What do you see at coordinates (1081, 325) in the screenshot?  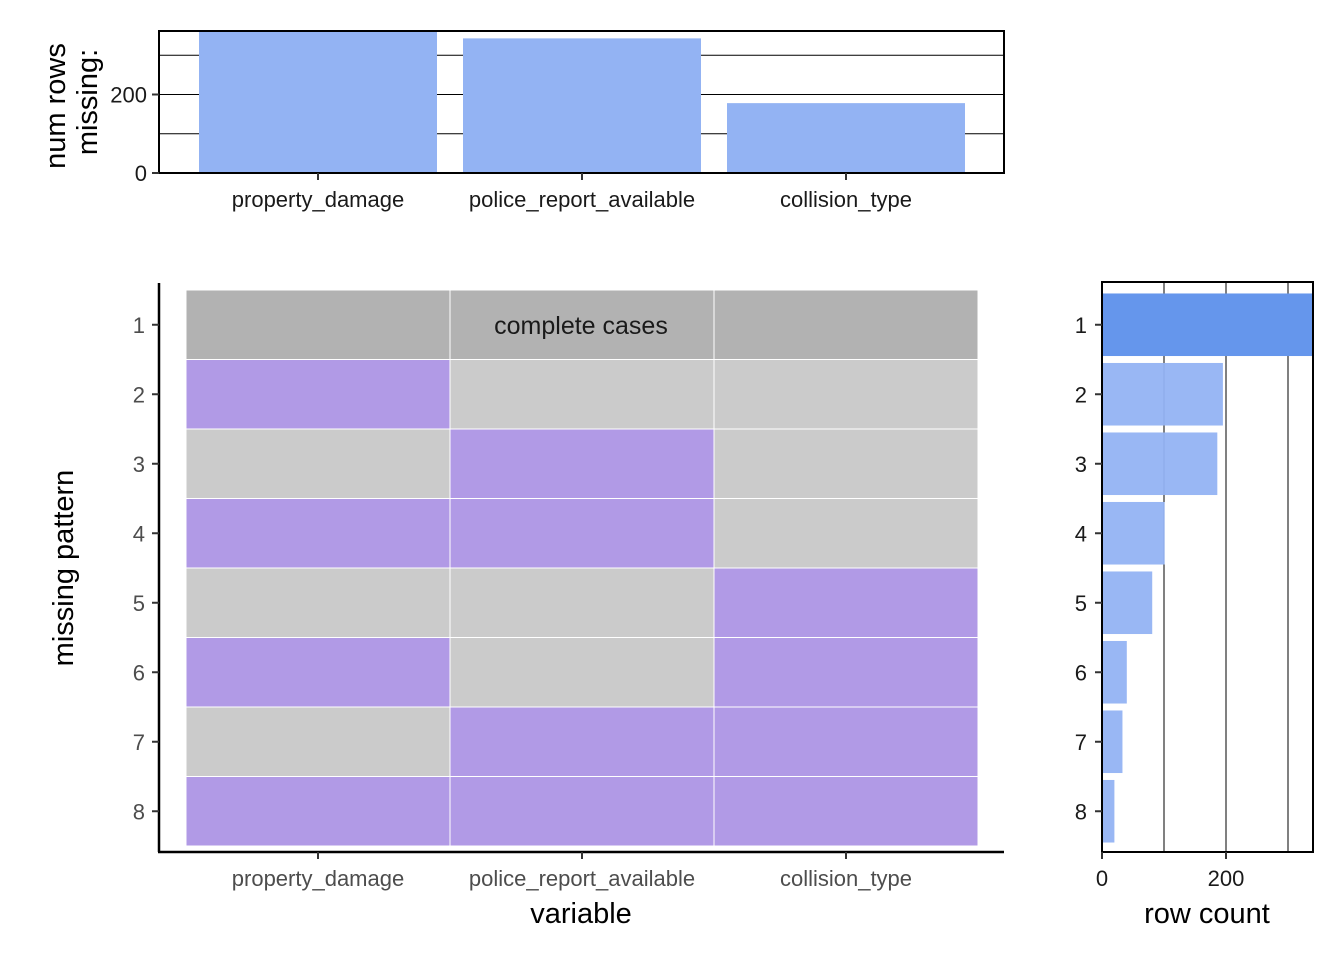 I see `right-y-tick-label: 1` at bounding box center [1081, 325].